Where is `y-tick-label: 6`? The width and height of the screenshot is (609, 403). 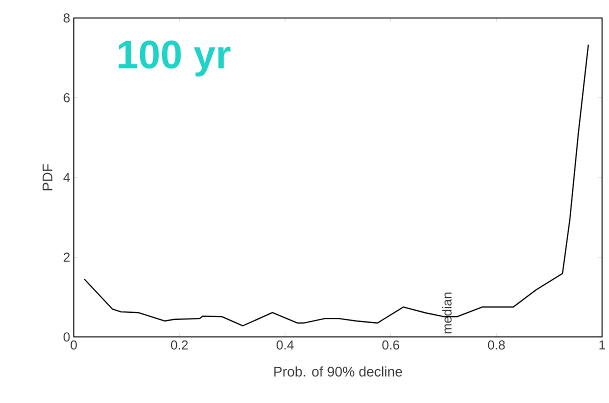
y-tick-label: 6 is located at coordinates (67, 97).